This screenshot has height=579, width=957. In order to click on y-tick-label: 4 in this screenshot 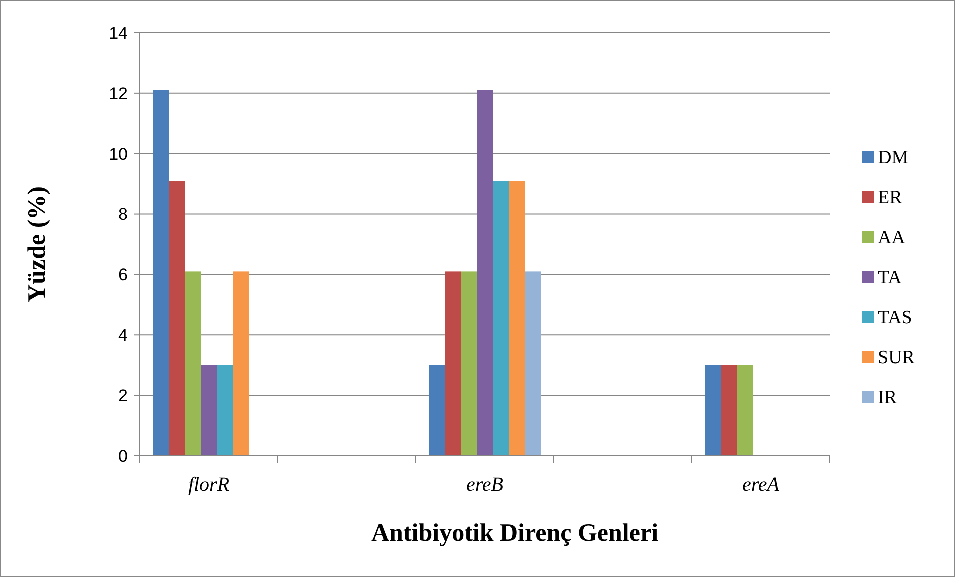, I will do `click(123, 336)`.